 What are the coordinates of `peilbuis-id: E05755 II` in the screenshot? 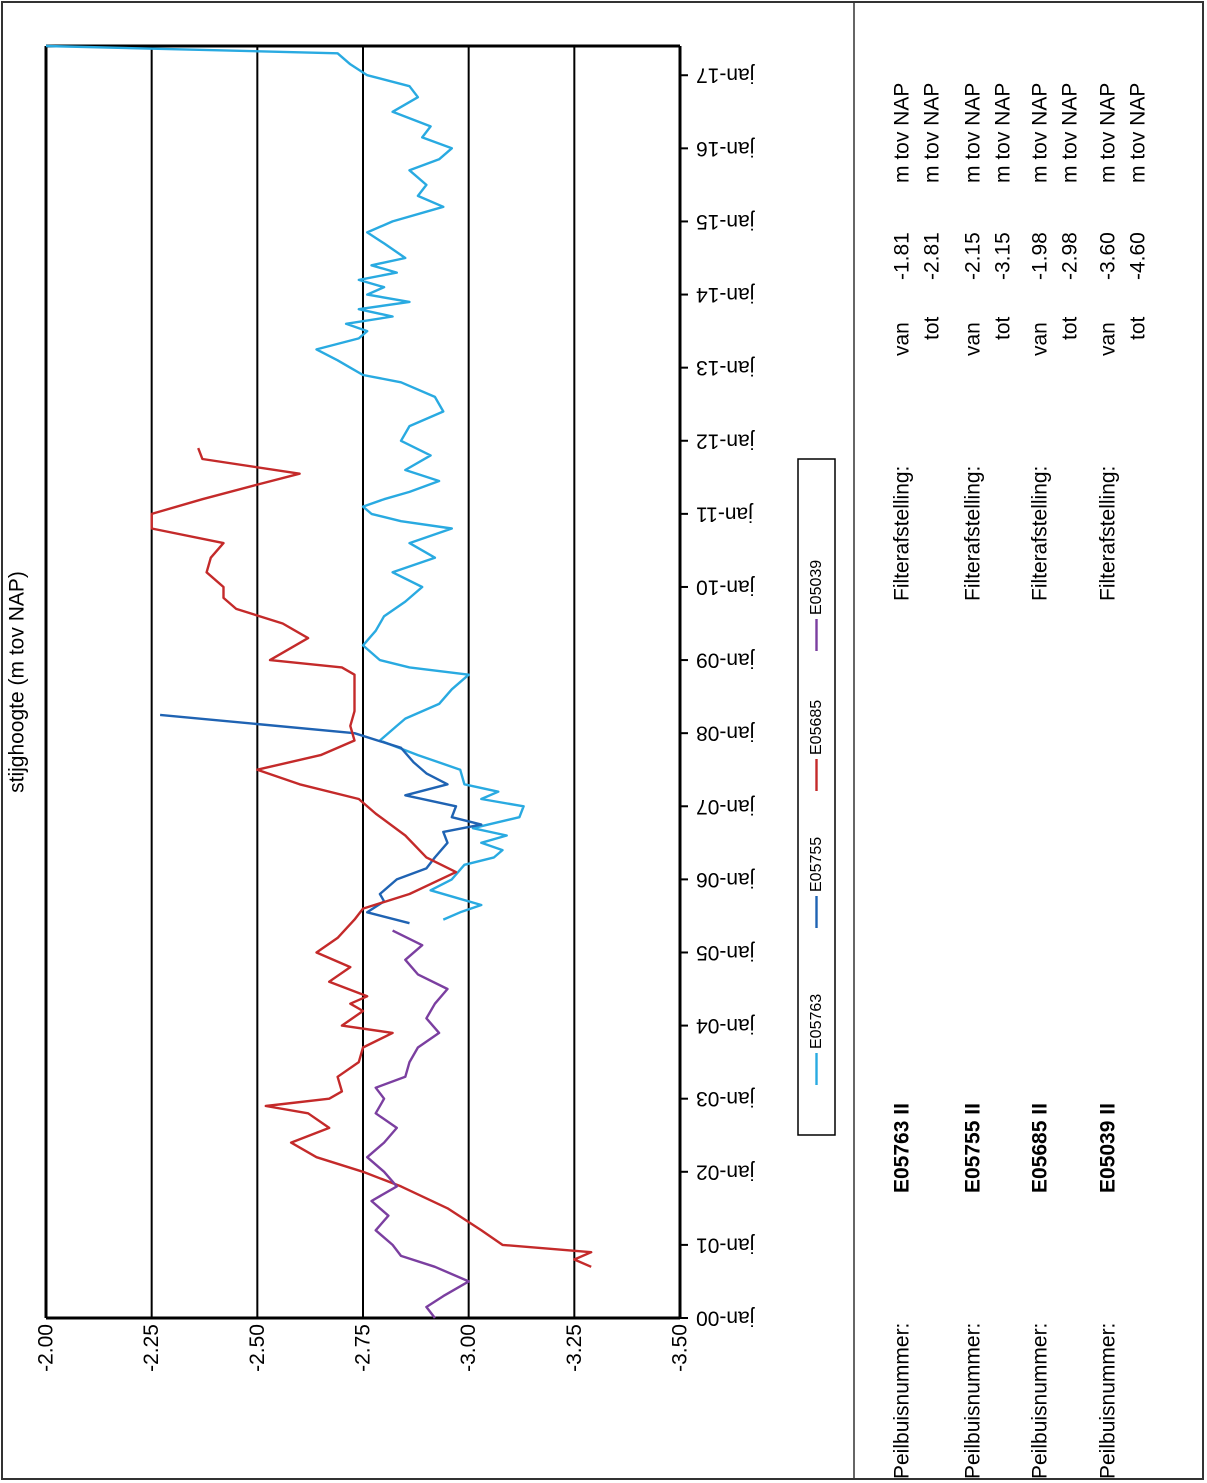 It's located at (973, 1148).